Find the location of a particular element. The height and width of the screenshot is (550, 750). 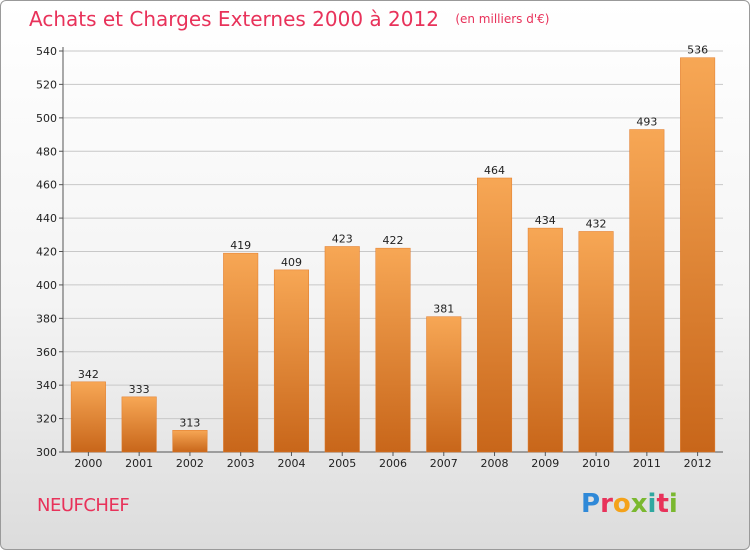

y-tick-label: 460 is located at coordinates (46, 185).